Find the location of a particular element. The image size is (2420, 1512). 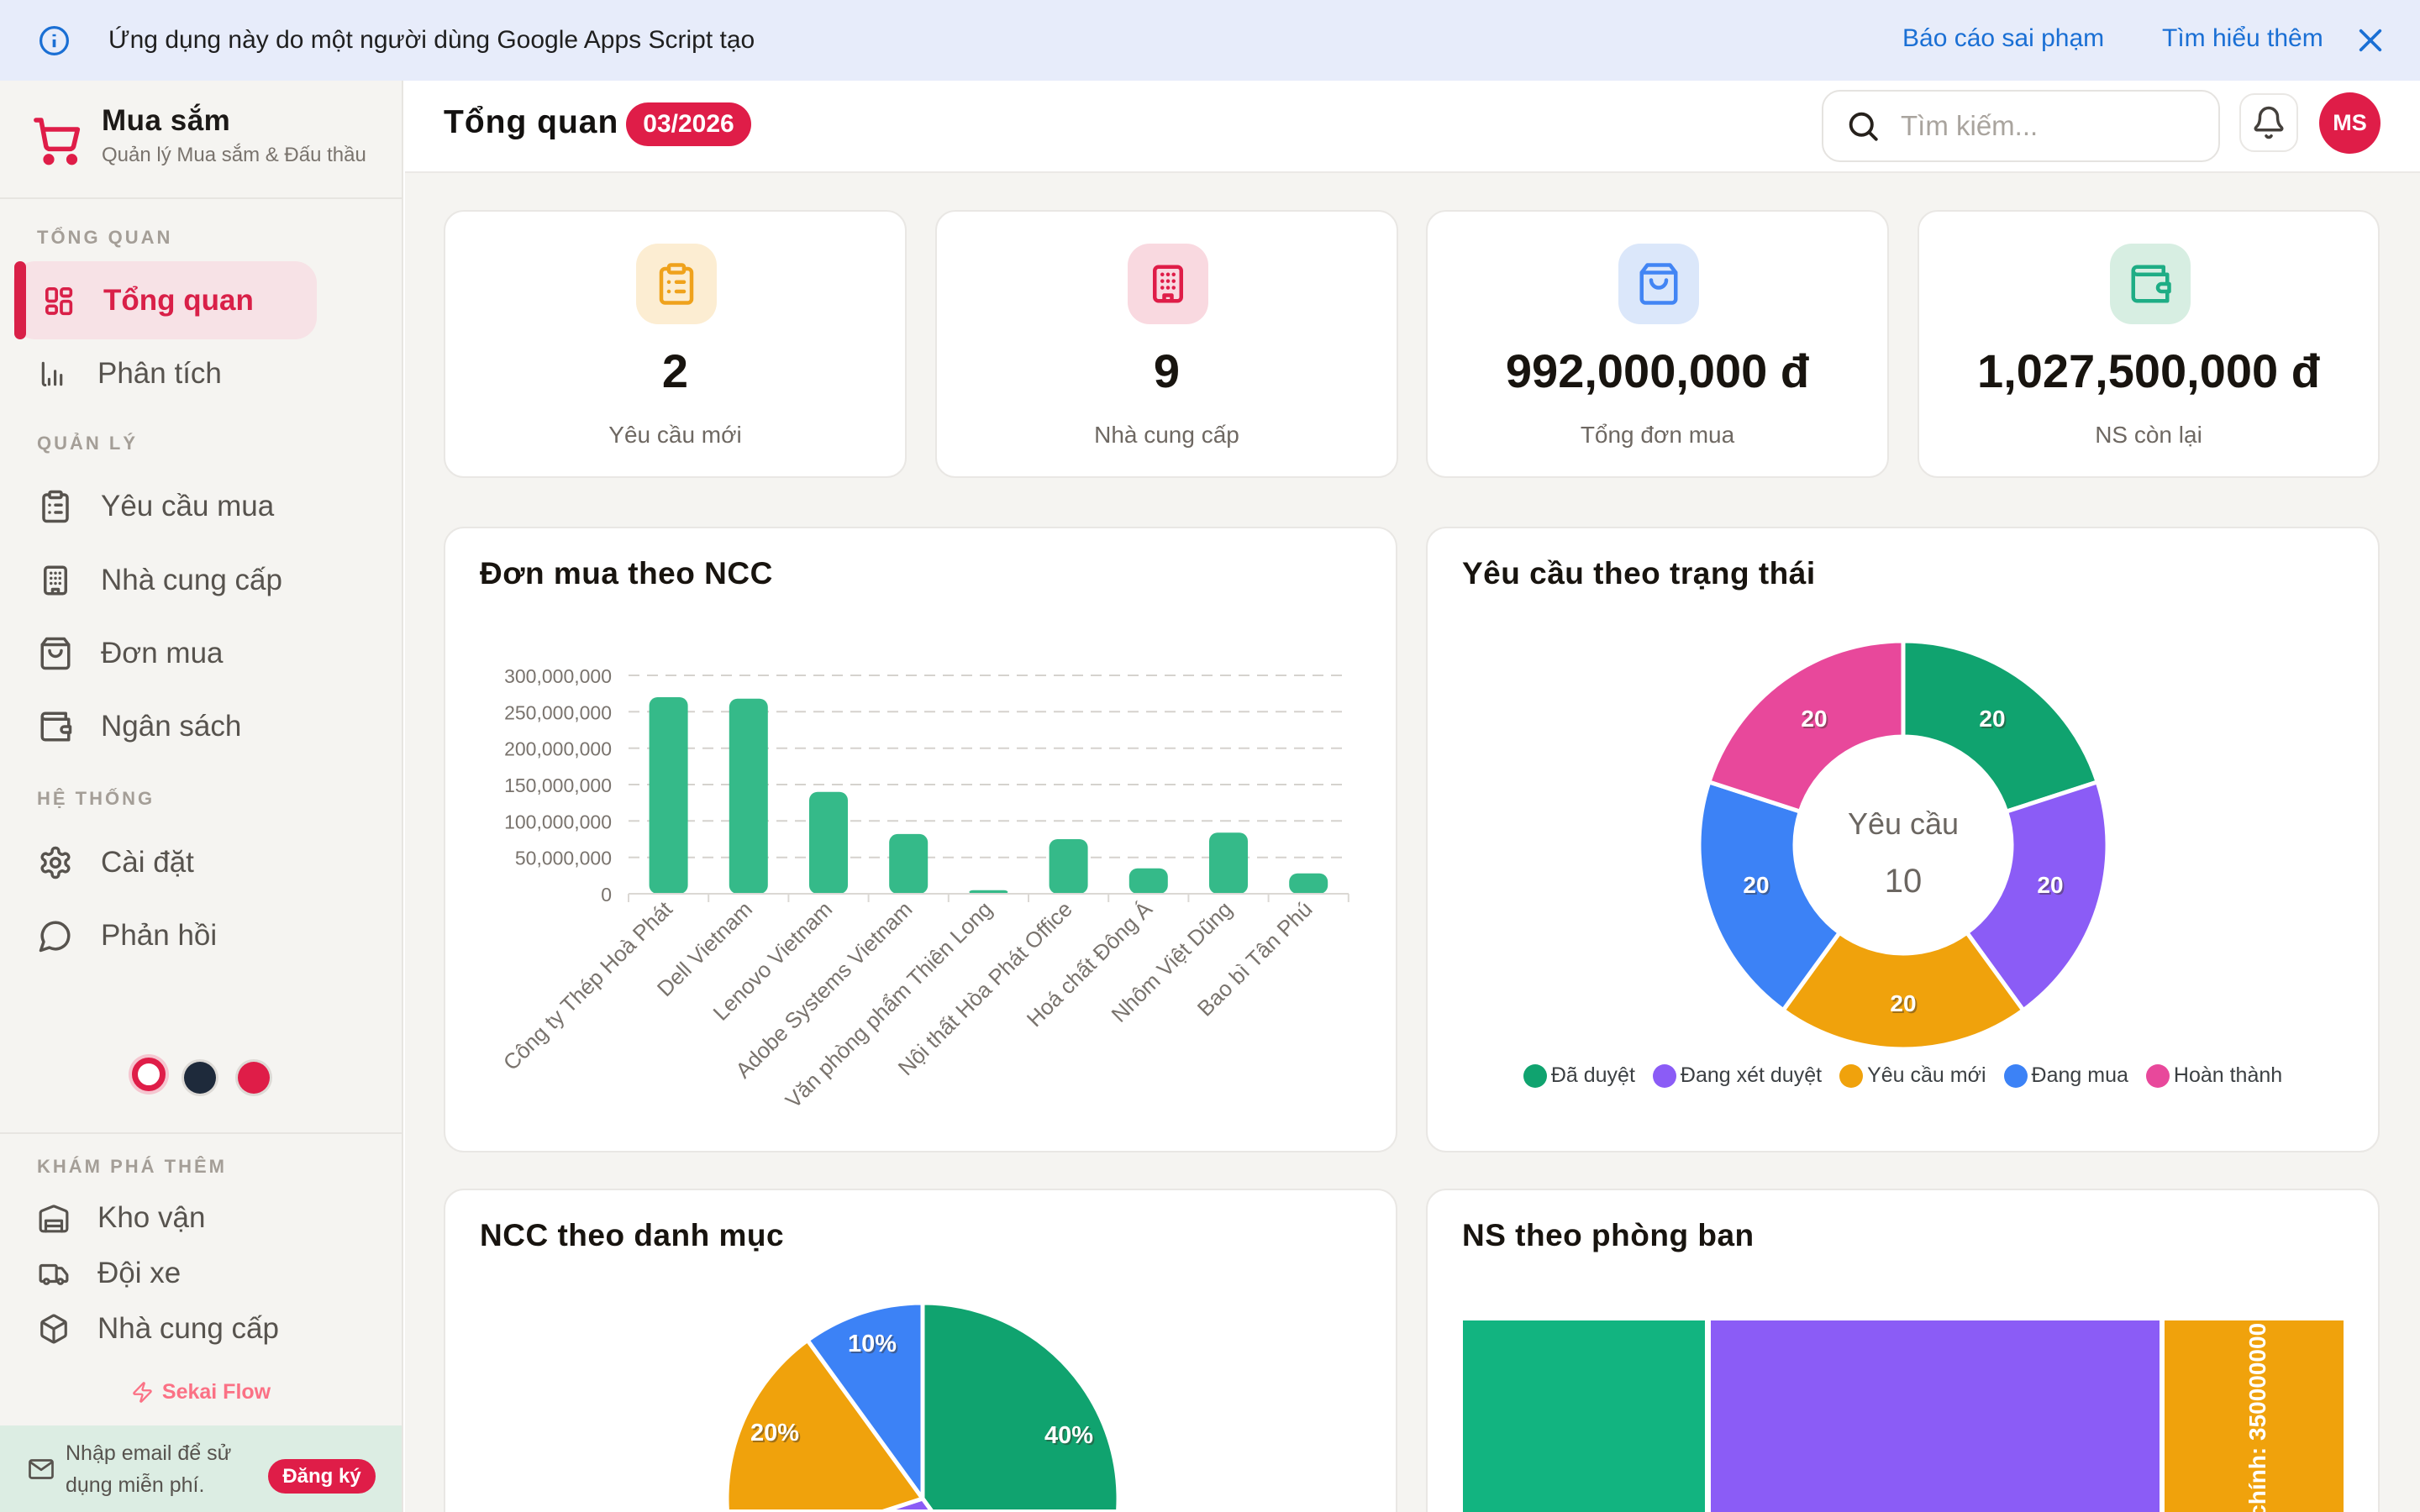

svg-text: 150,000,000 is located at coordinates (558, 785).